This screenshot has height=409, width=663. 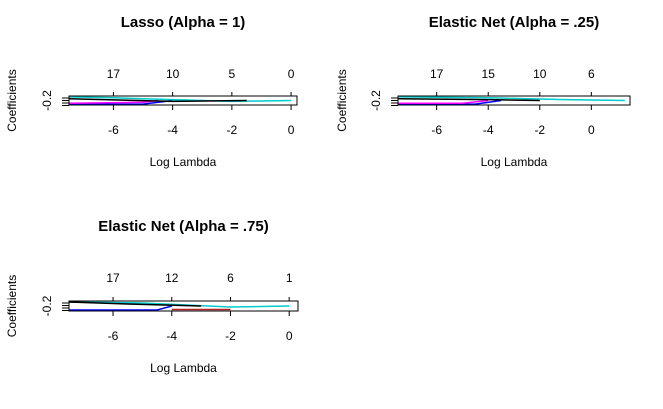 What do you see at coordinates (183, 226) in the screenshot?
I see `chart-title: Elastic Net (Alpha = .75)` at bounding box center [183, 226].